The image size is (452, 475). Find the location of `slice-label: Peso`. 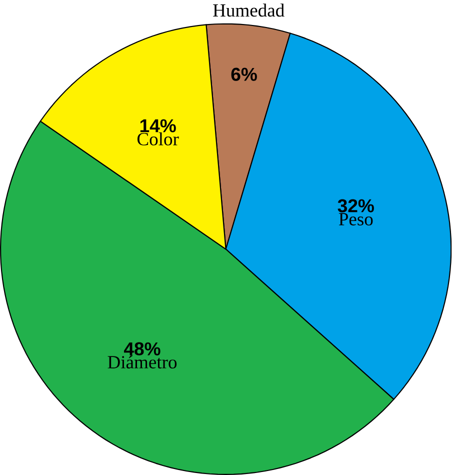

slice-label: Peso is located at coordinates (356, 219).